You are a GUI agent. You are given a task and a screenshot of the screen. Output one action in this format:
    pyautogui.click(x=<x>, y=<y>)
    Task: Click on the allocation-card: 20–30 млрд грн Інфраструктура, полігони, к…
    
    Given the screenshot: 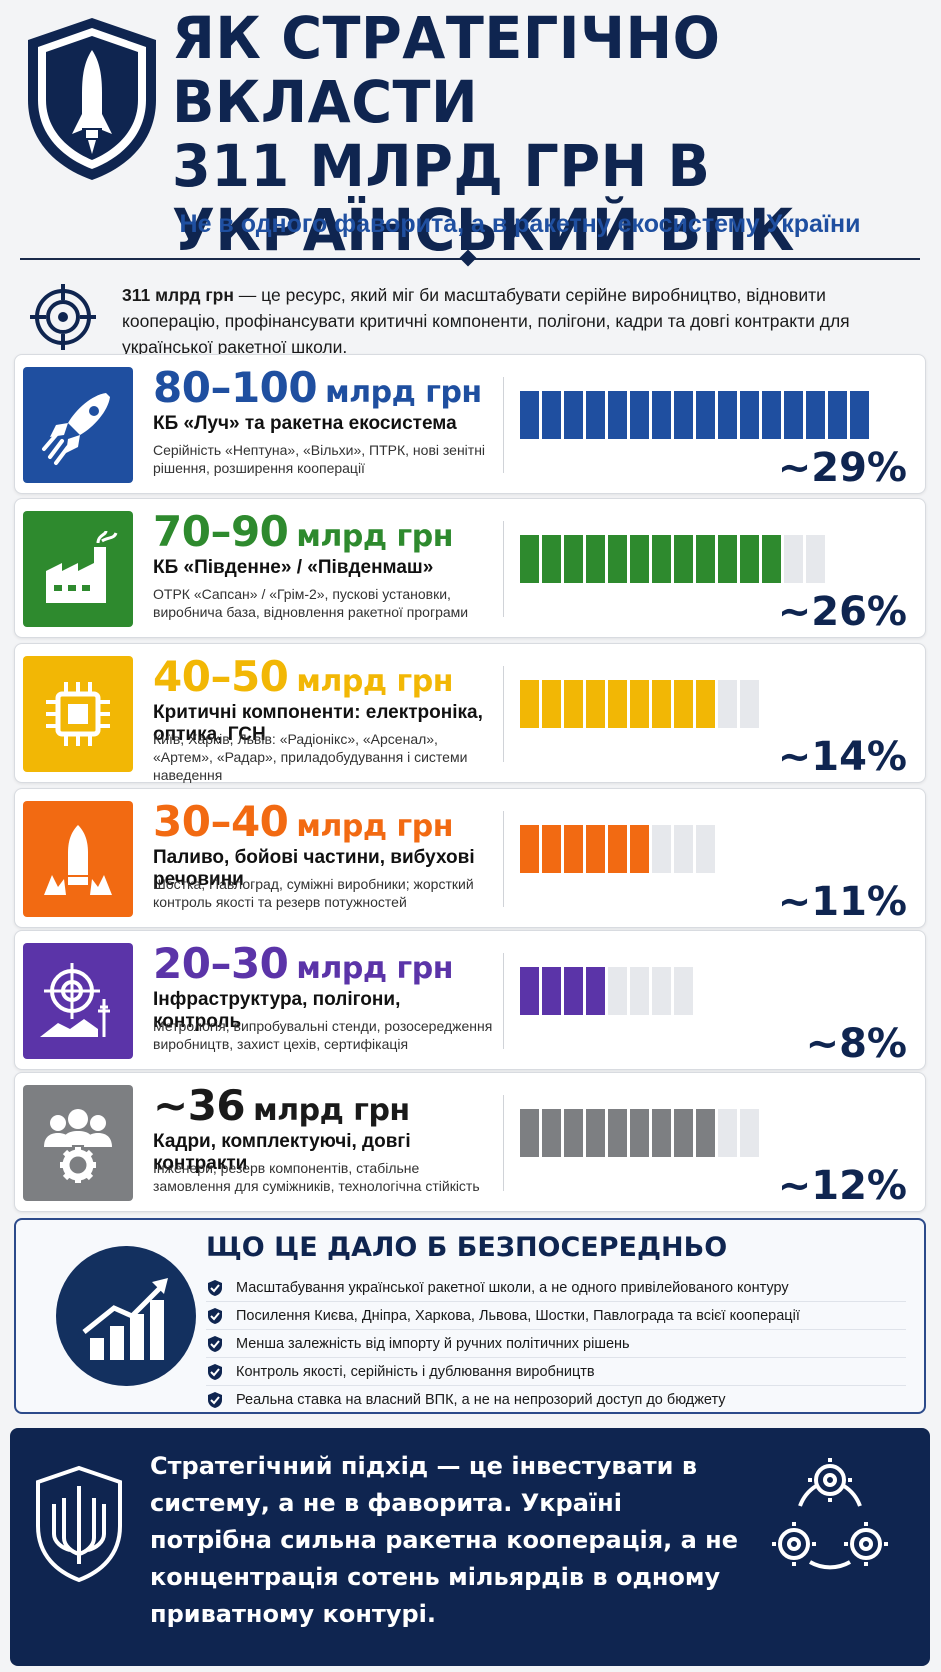 What is the action you would take?
    pyautogui.click(x=470, y=1000)
    